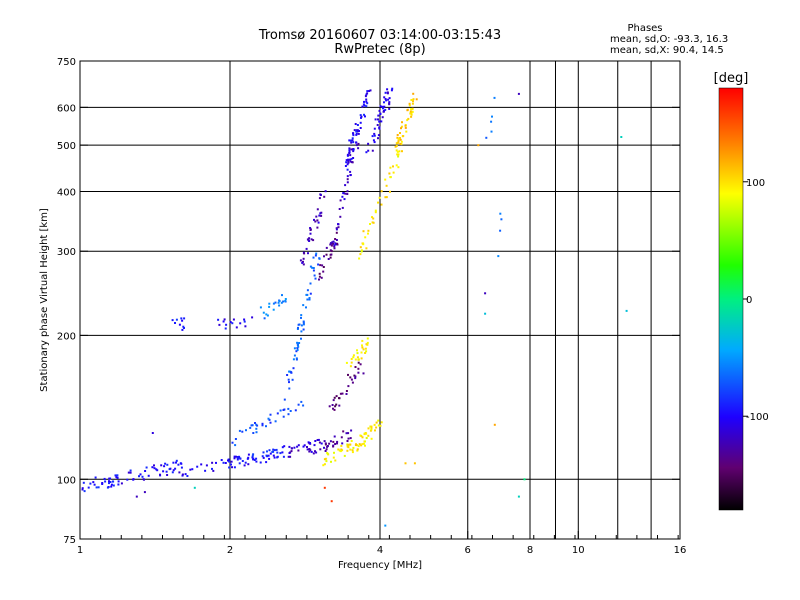  Describe the element at coordinates (66, 62) in the screenshot. I see `y-tick-label: 750` at that location.